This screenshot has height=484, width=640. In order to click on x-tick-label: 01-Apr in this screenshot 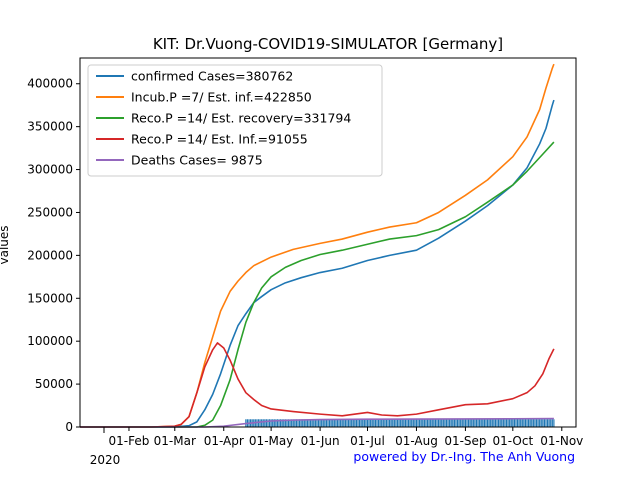, I will do `click(224, 441)`.